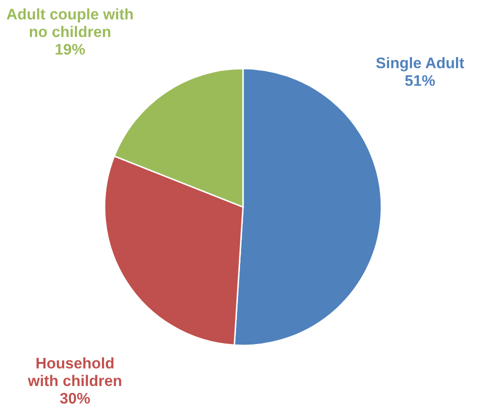 The height and width of the screenshot is (417, 477). What do you see at coordinates (420, 64) in the screenshot?
I see `slice-label: Single Adult` at bounding box center [420, 64].